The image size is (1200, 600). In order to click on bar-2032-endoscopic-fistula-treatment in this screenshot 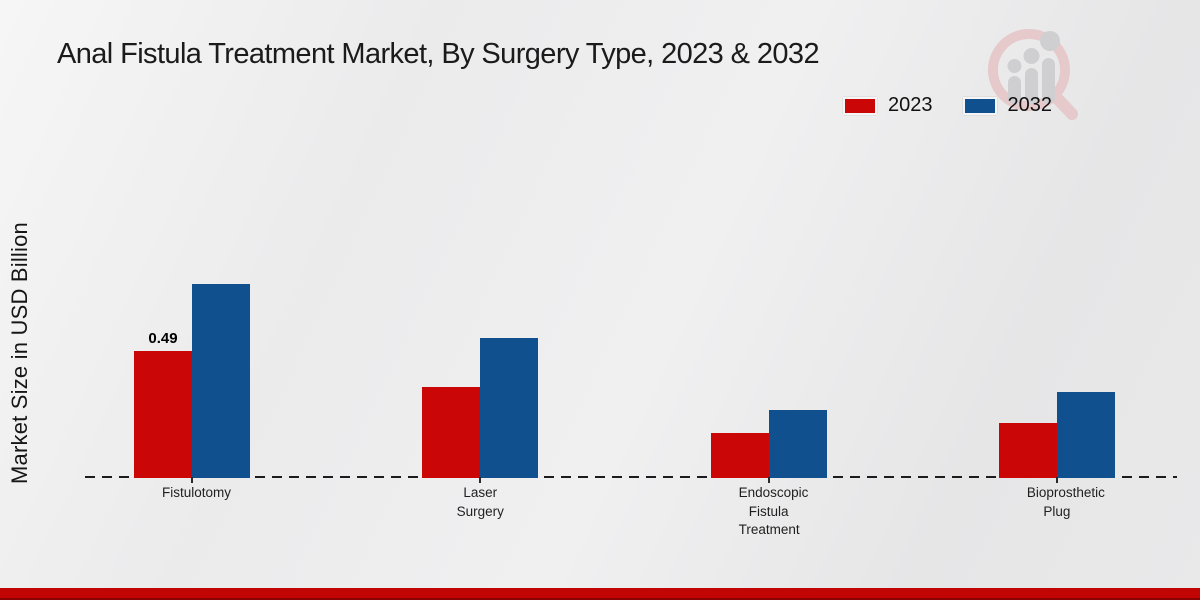, I will do `click(797, 444)`.